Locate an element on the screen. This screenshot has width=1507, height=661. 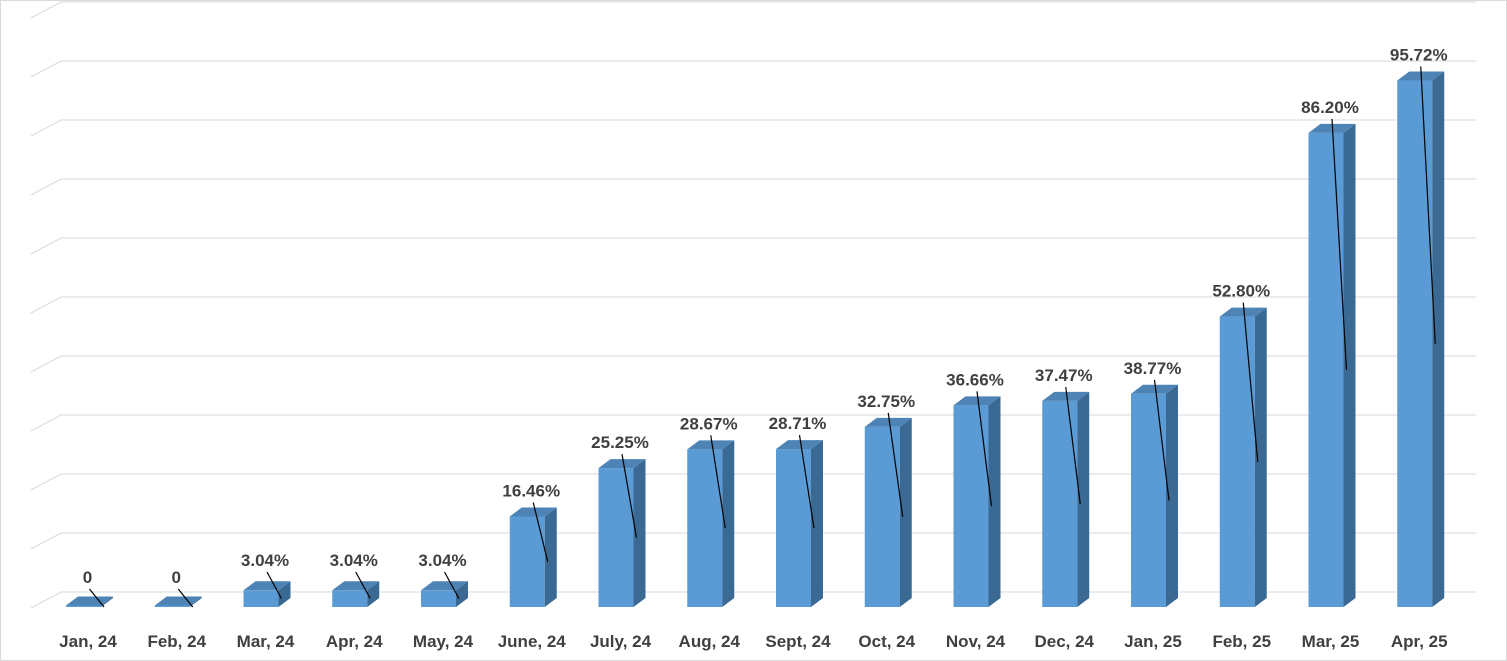
category-label: Jan, 24 is located at coordinates (88, 641).